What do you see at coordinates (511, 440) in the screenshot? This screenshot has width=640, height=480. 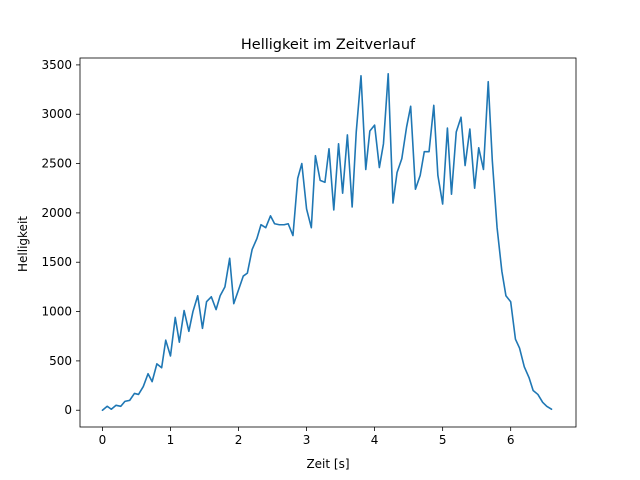 I see `x-tick-label: 6` at bounding box center [511, 440].